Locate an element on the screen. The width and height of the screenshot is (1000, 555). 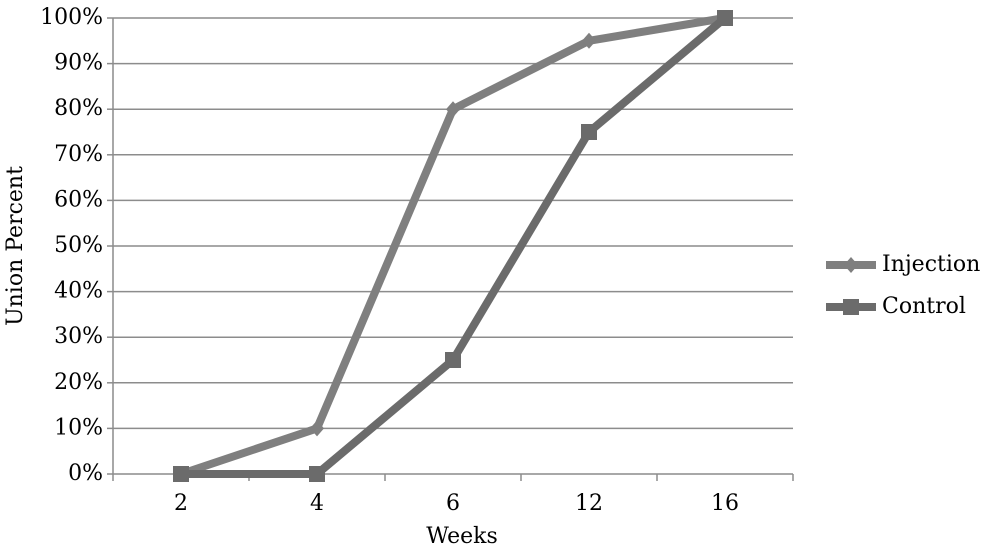
y-tick-label: 40% is located at coordinates (78, 291).